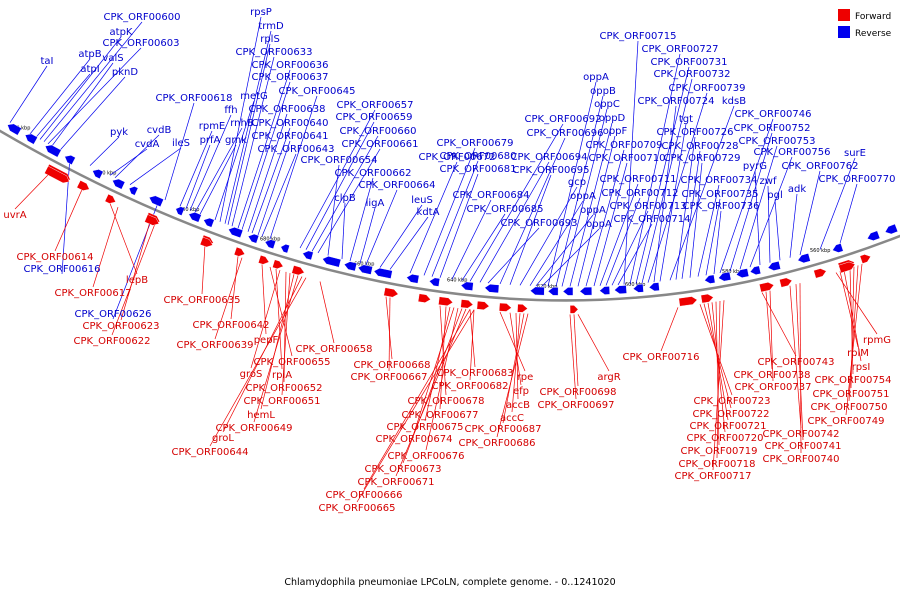 The height and width of the screenshot is (600, 900). Describe the element at coordinates (47, 61) in the screenshot. I see `reverse-gene-label: taI` at that location.